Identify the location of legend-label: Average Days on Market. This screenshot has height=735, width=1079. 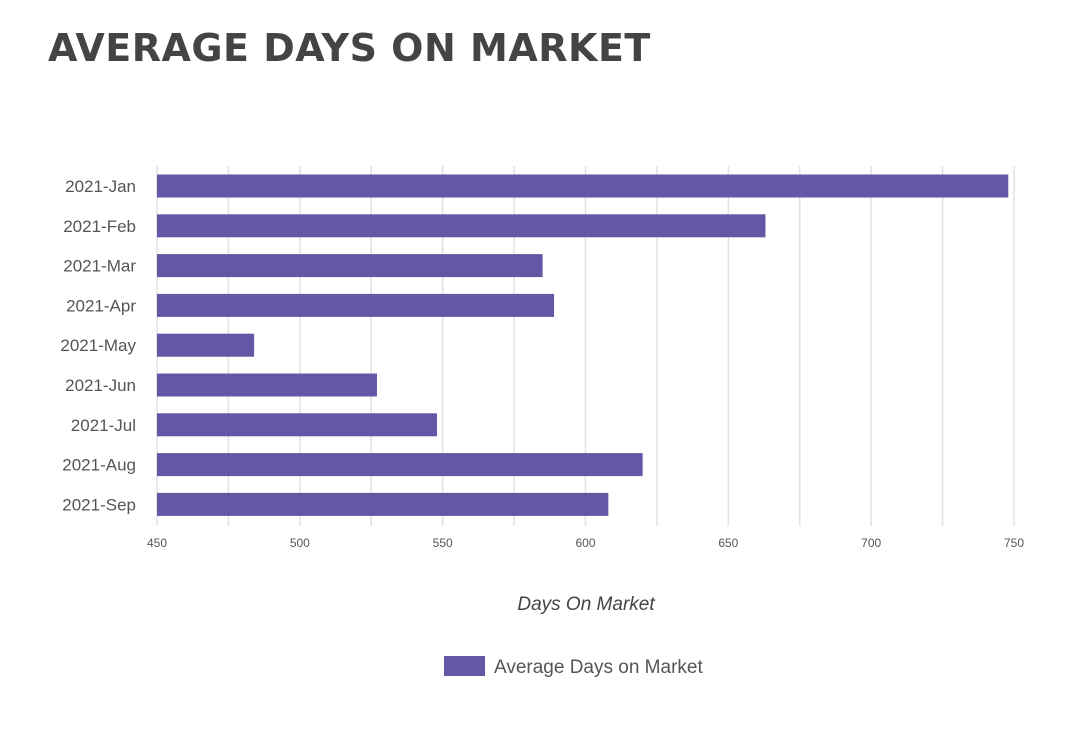
(598, 667).